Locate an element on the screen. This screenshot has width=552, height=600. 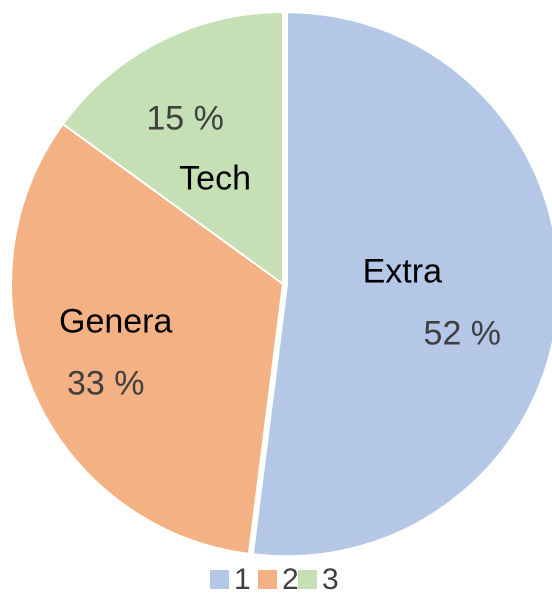
legend-label: 3 is located at coordinates (330, 579).